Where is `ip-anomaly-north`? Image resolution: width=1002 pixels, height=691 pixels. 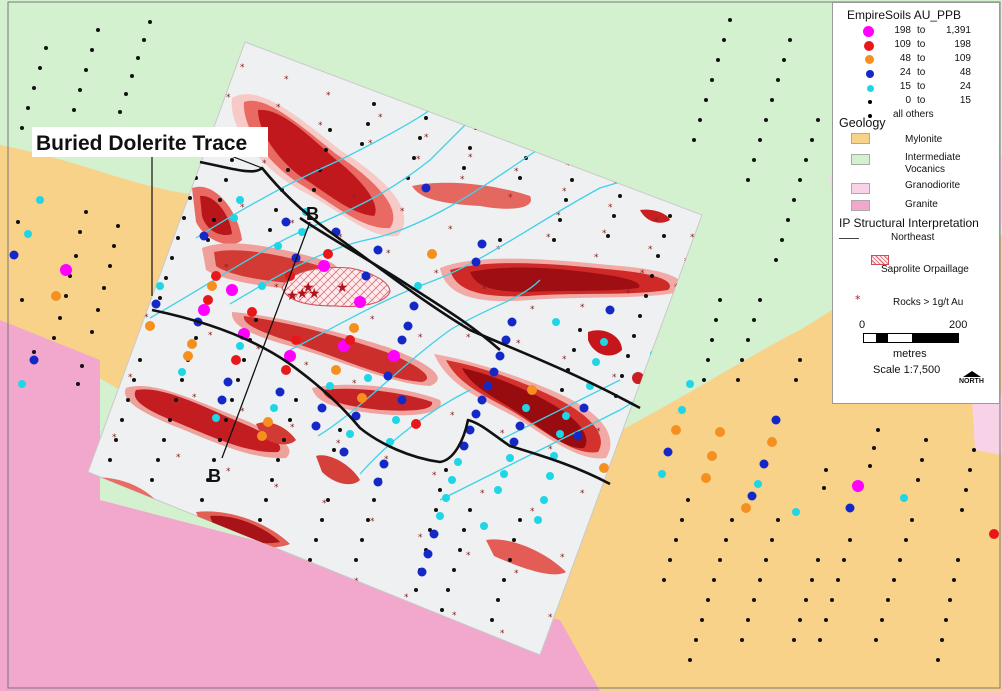 ip-anomaly-north is located at coordinates (318, 165).